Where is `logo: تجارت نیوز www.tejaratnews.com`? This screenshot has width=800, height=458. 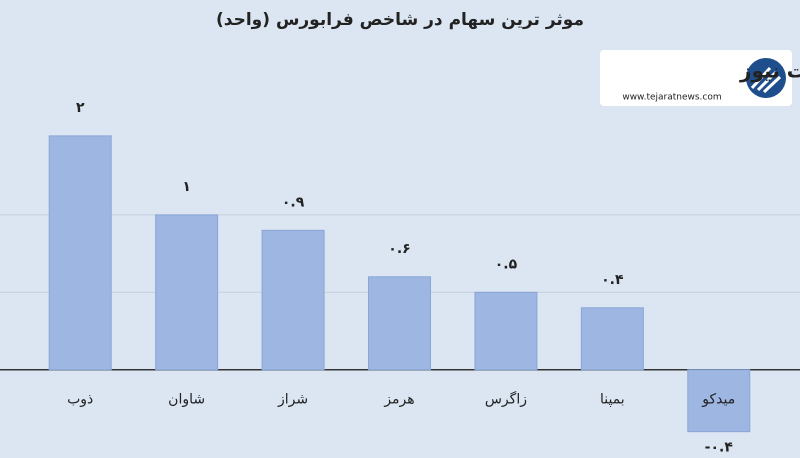
logo: تجارت نیوز www.tejaratnews.com is located at coordinates (700, 78).